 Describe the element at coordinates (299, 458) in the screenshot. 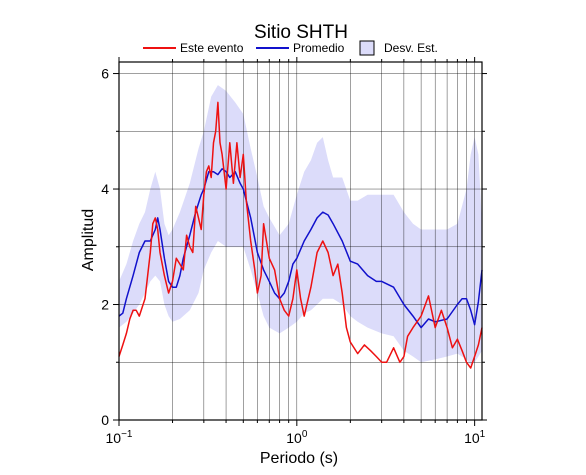

I see `x-axis-label: Periodo (s)` at that location.